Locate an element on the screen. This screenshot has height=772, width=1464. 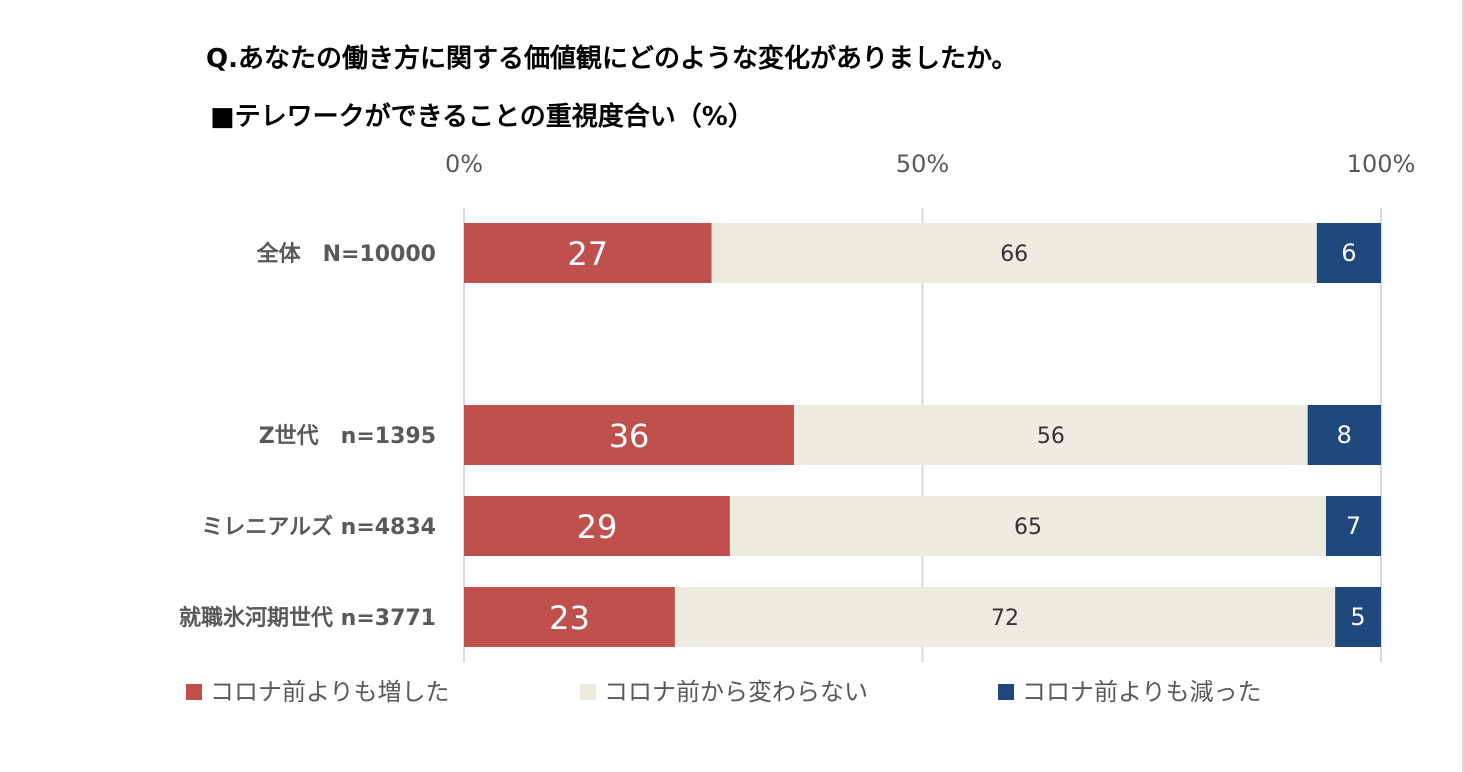
frame-border is located at coordinates (1463, 386).